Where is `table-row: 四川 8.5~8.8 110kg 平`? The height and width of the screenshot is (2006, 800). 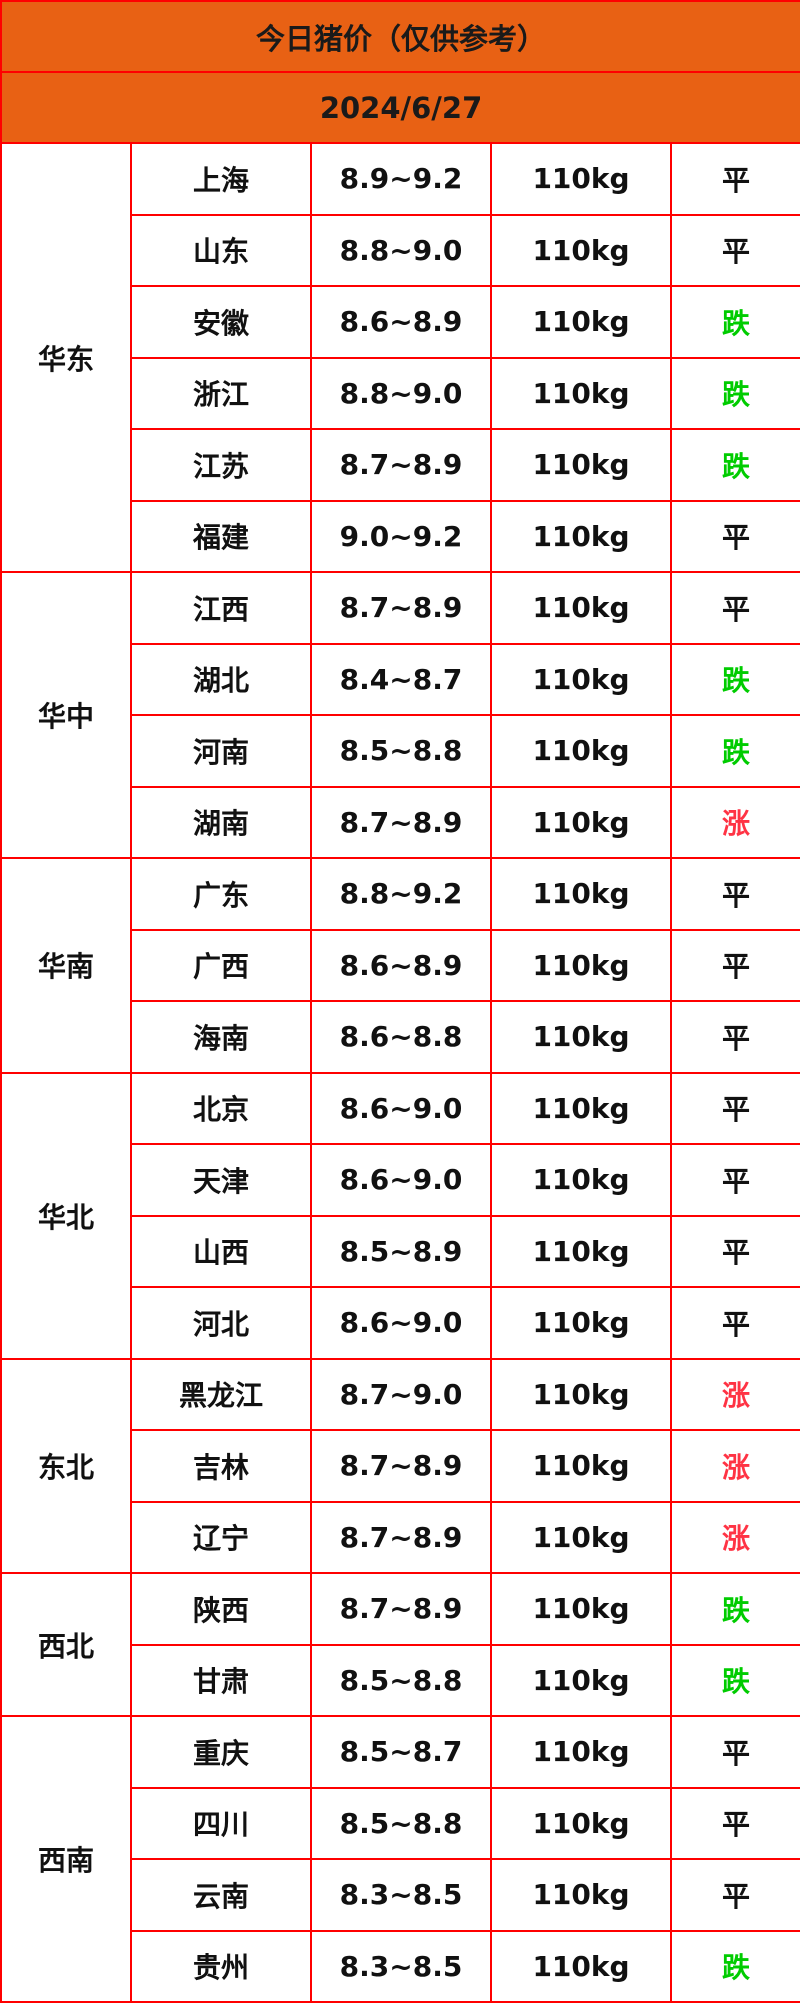
table-row: 四川 8.5~8.8 110kg 平 is located at coordinates (400, 1823).